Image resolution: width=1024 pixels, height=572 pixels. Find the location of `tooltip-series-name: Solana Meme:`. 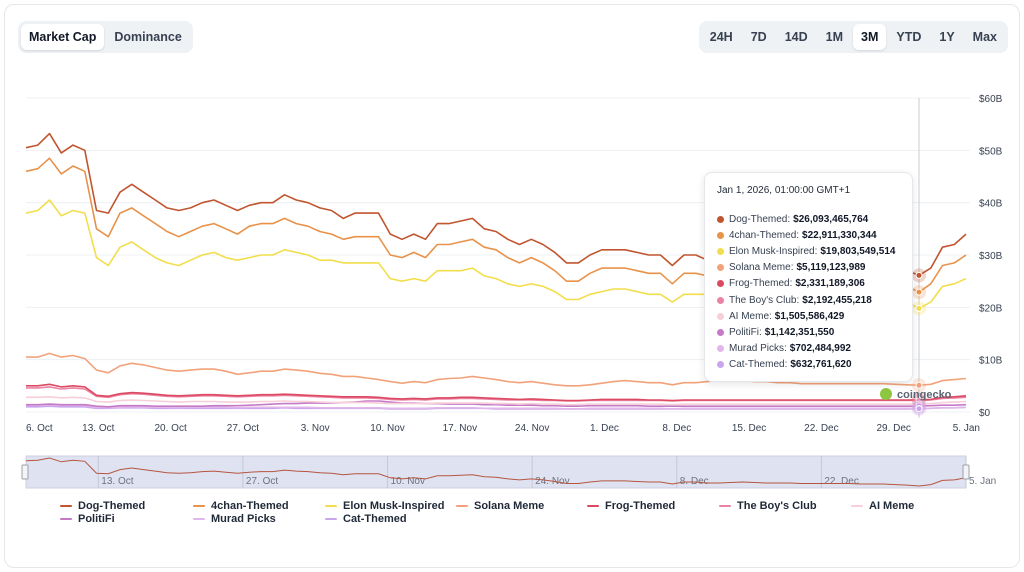

tooltip-series-name: Solana Meme: is located at coordinates (761, 268).